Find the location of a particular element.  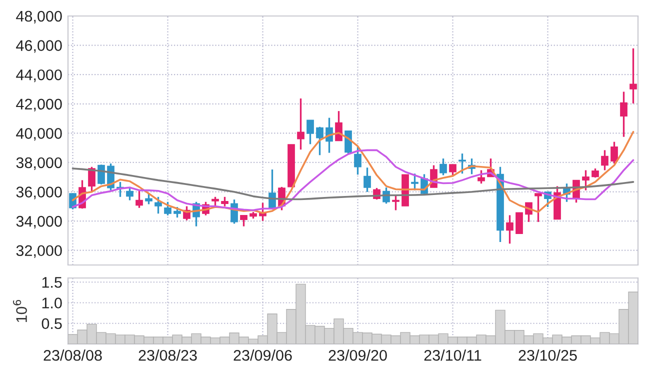

y-tick-label: 40,000 is located at coordinates (39, 134).